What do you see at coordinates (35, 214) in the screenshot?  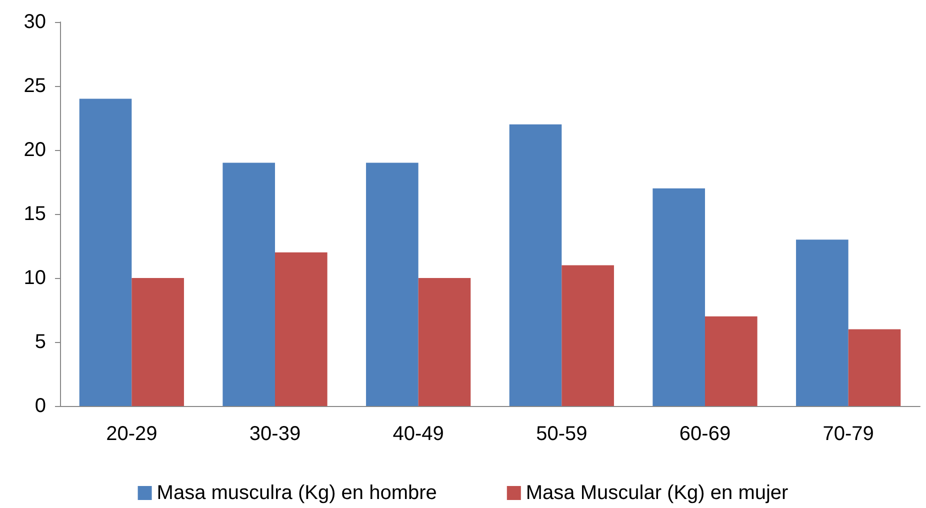 I see `y-tick-label: 15` at bounding box center [35, 214].